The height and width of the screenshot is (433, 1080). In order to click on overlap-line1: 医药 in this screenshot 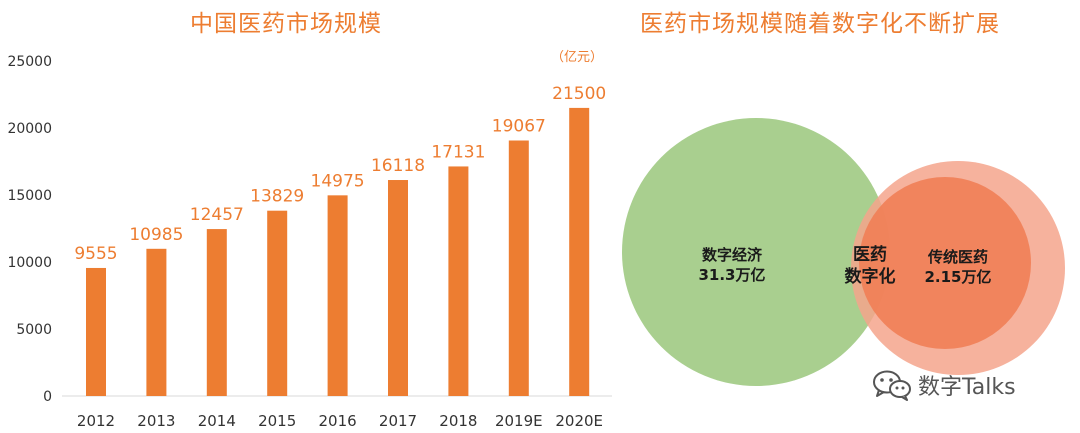, I will do `click(870, 255)`.